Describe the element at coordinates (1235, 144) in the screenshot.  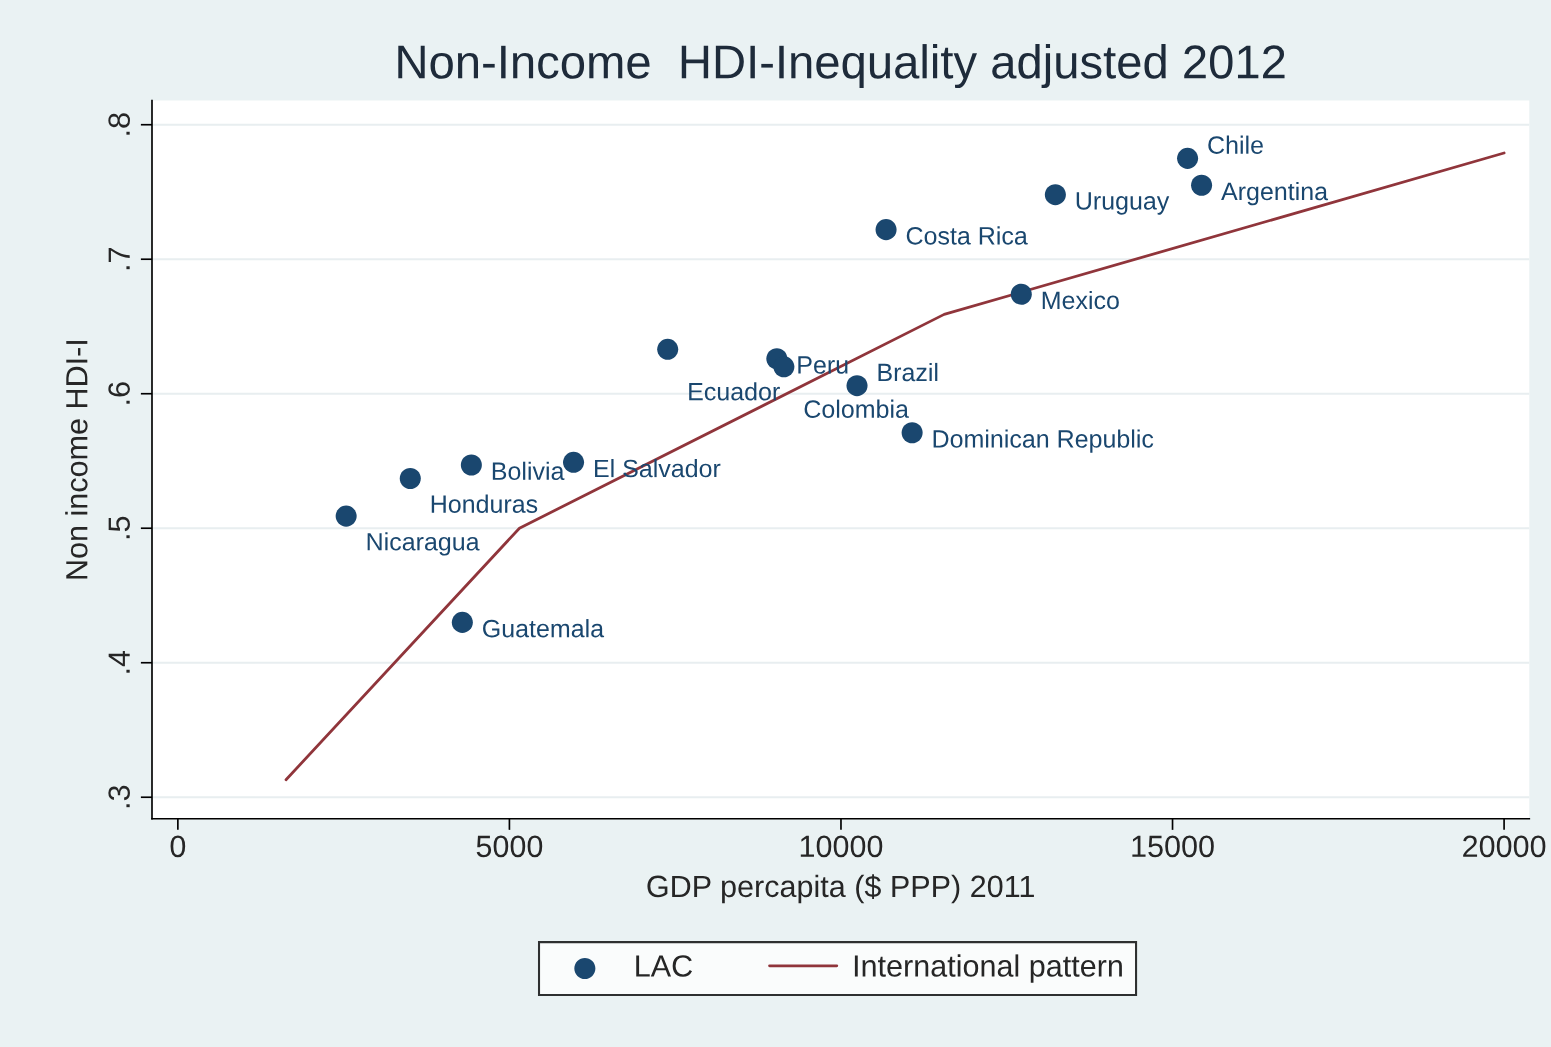
I see `annotation: Chile` at that location.